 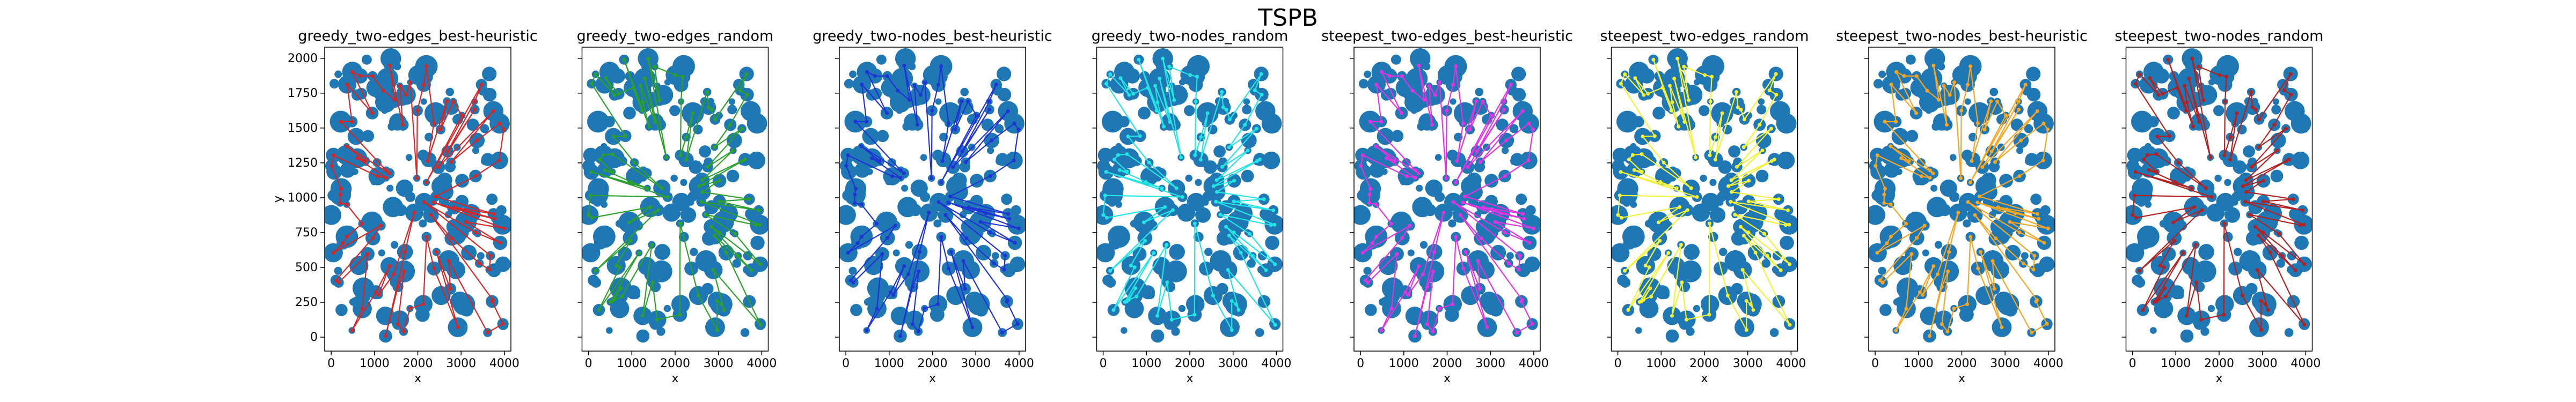 What do you see at coordinates (303, 128) in the screenshot?
I see `y-tick-label: 1500` at bounding box center [303, 128].